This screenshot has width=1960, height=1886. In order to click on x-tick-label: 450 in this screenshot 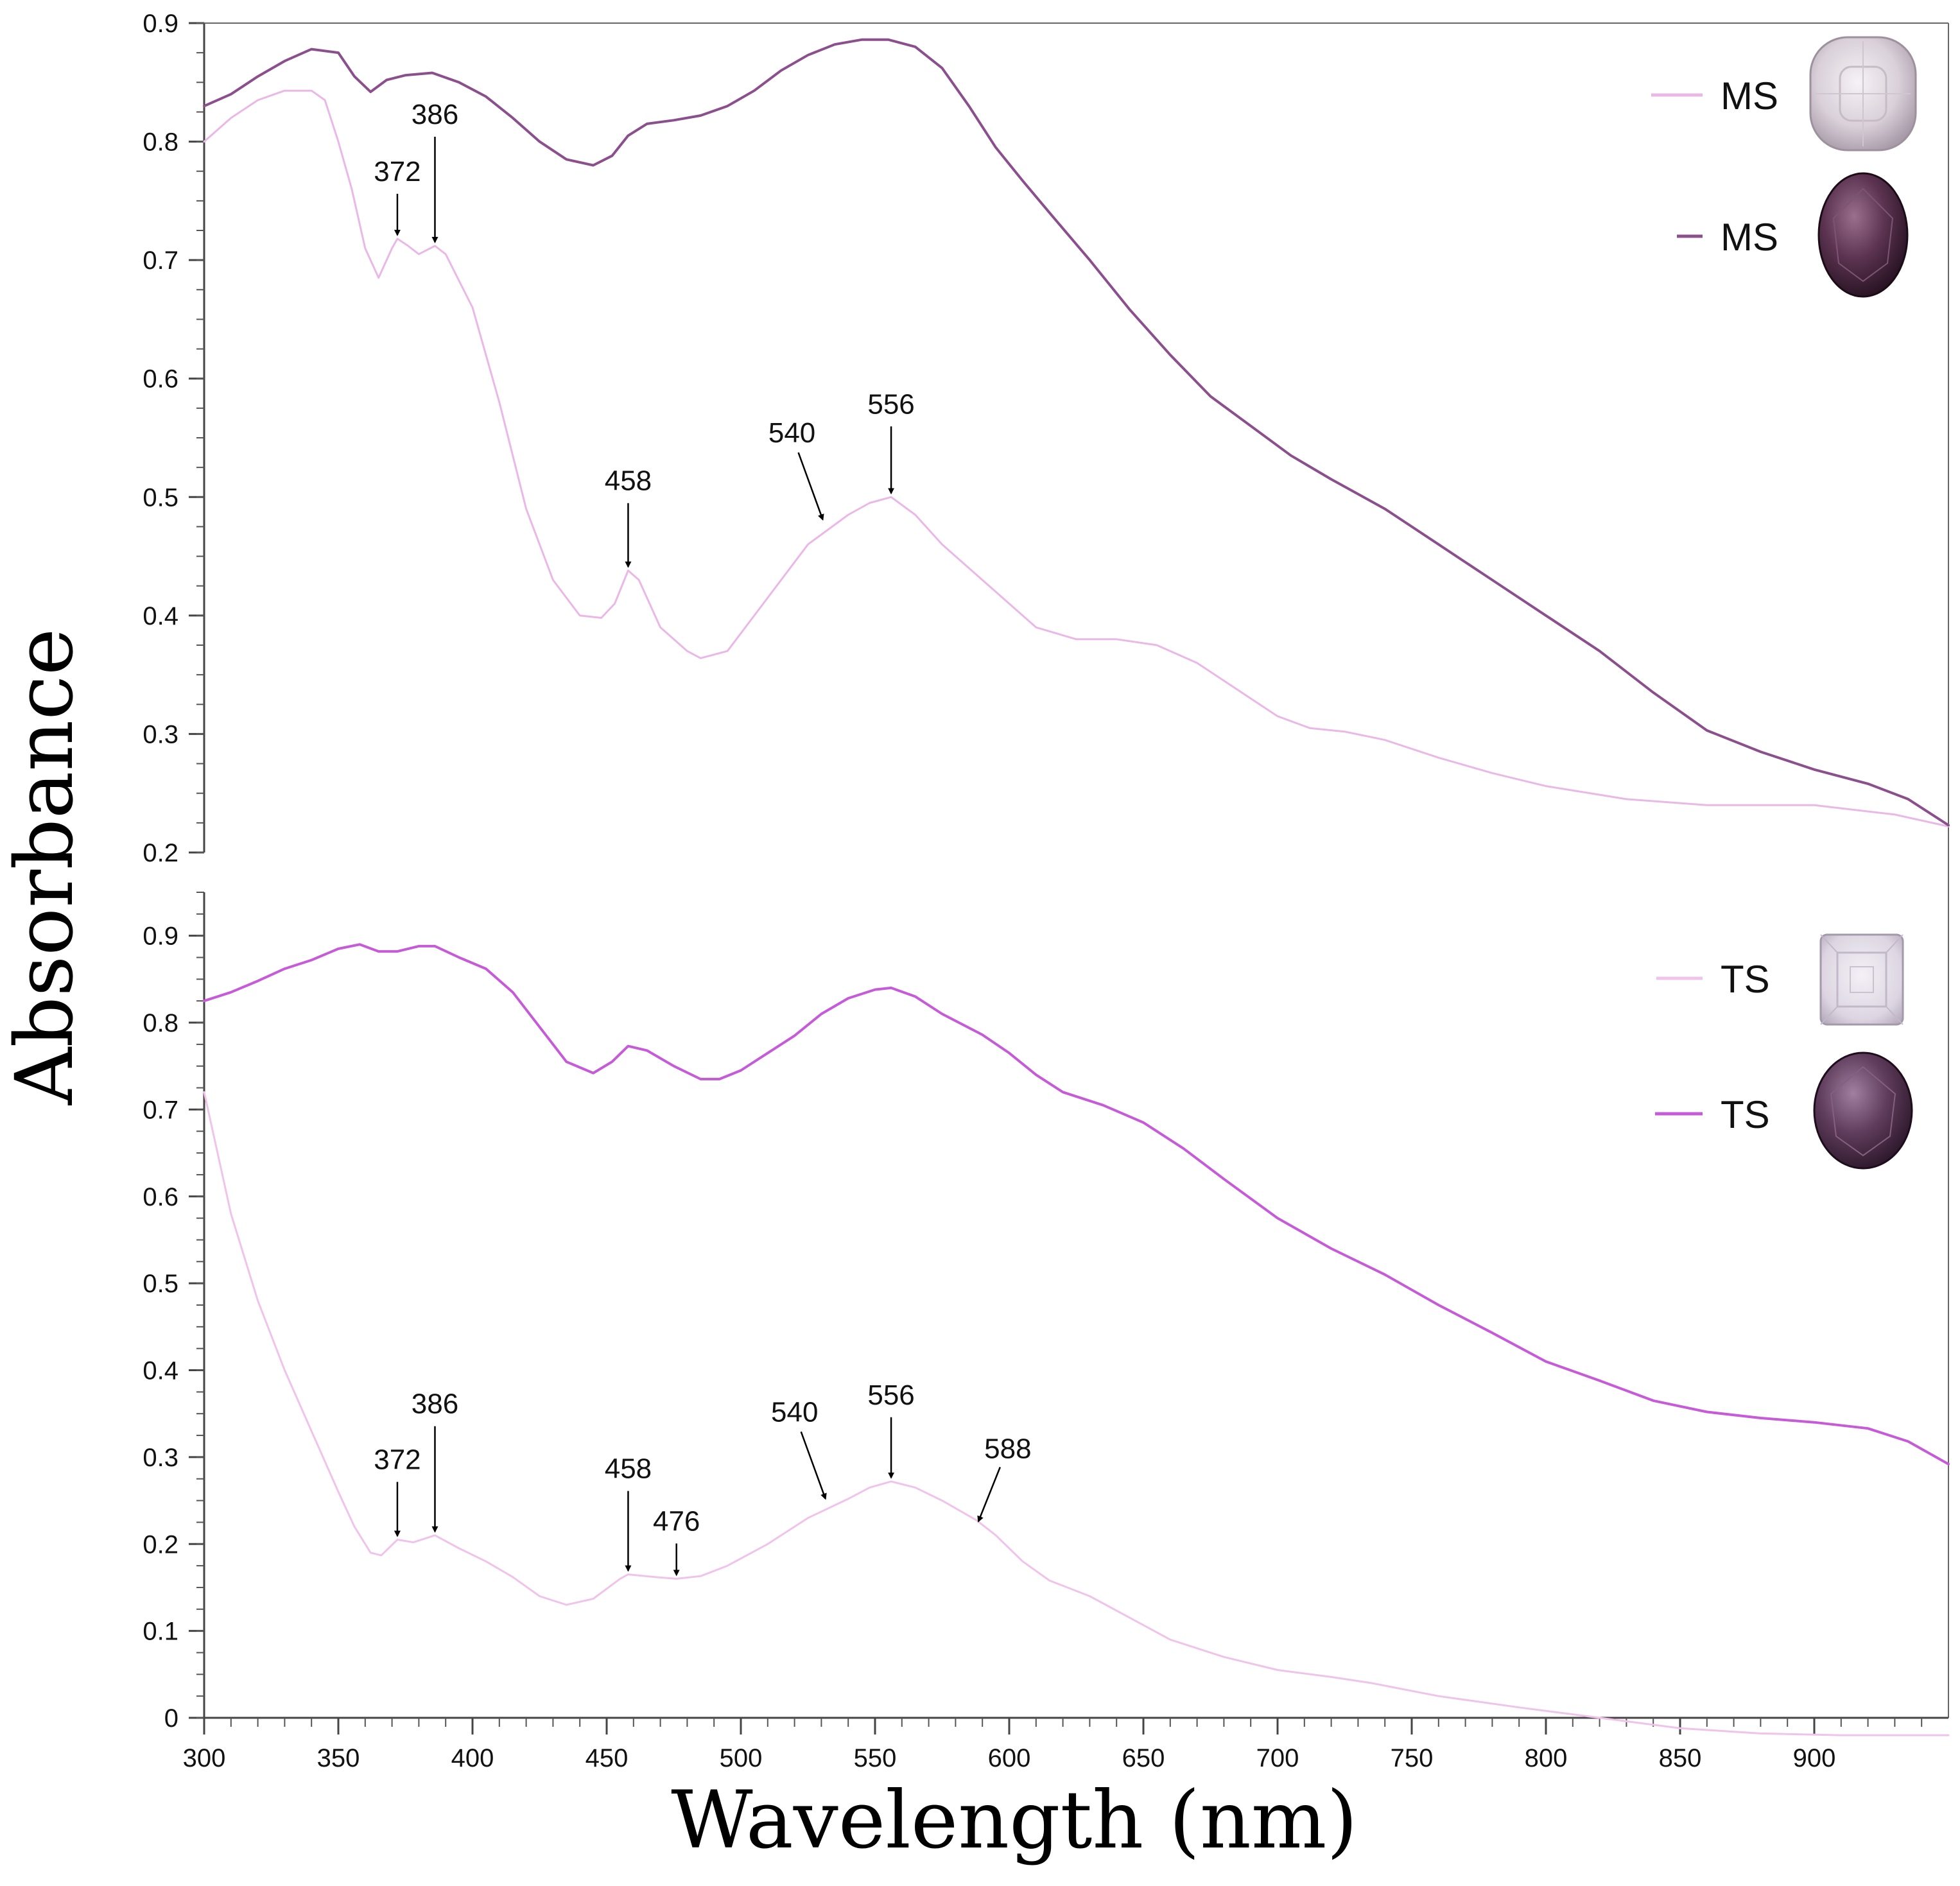, I will do `click(607, 1758)`.